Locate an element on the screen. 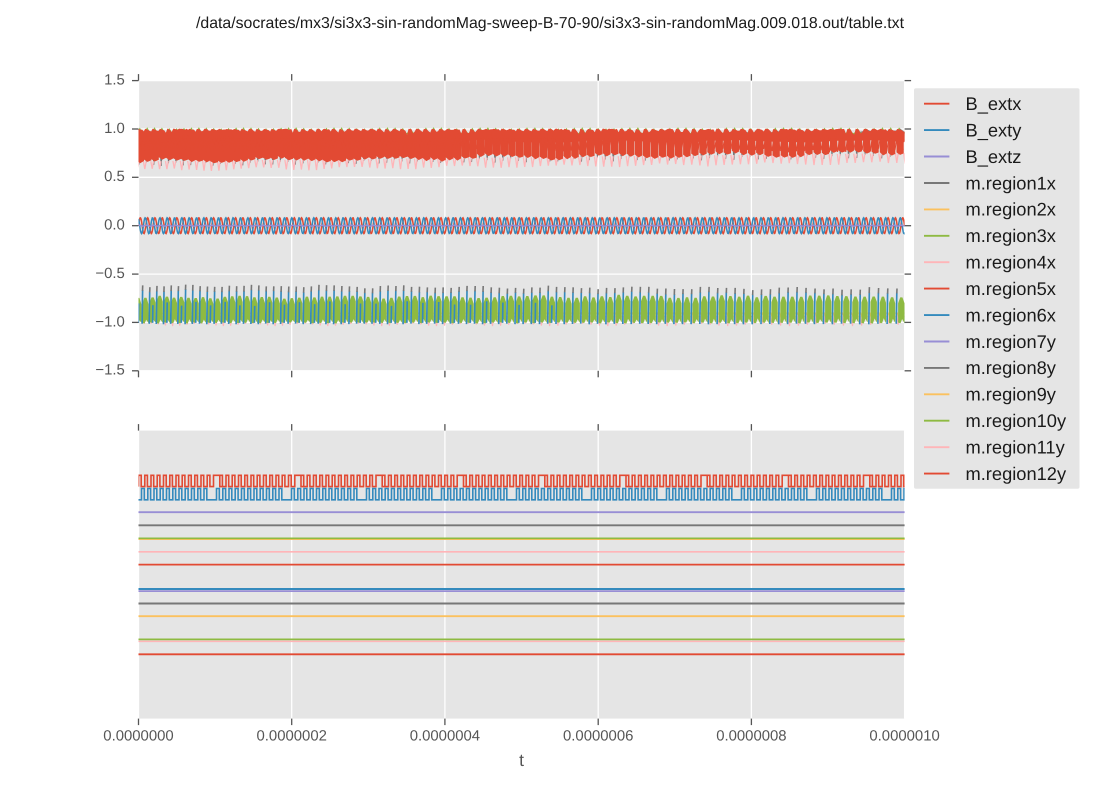 This screenshot has height=805, width=1100. svg-text: 0.0000000 is located at coordinates (138, 737).